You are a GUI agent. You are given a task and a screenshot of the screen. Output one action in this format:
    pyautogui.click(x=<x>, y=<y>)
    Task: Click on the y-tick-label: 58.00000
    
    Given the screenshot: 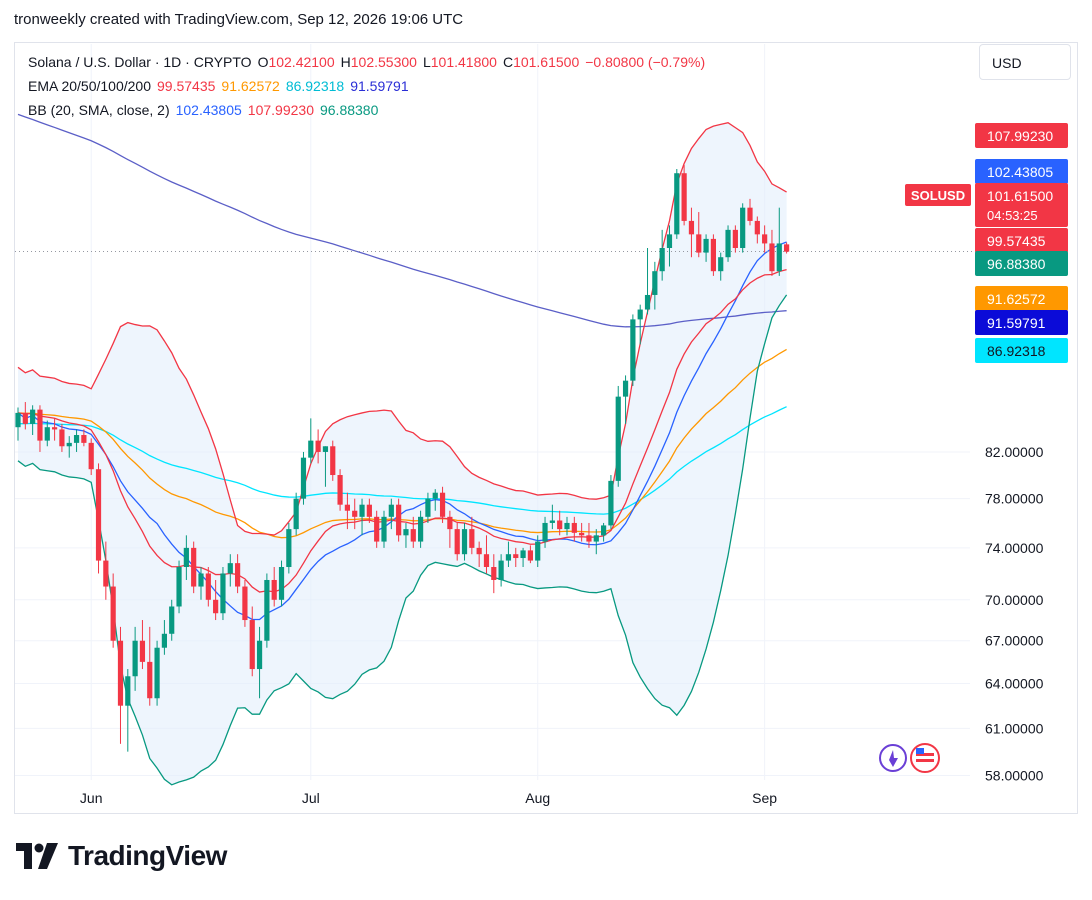 What is the action you would take?
    pyautogui.click(x=1014, y=776)
    